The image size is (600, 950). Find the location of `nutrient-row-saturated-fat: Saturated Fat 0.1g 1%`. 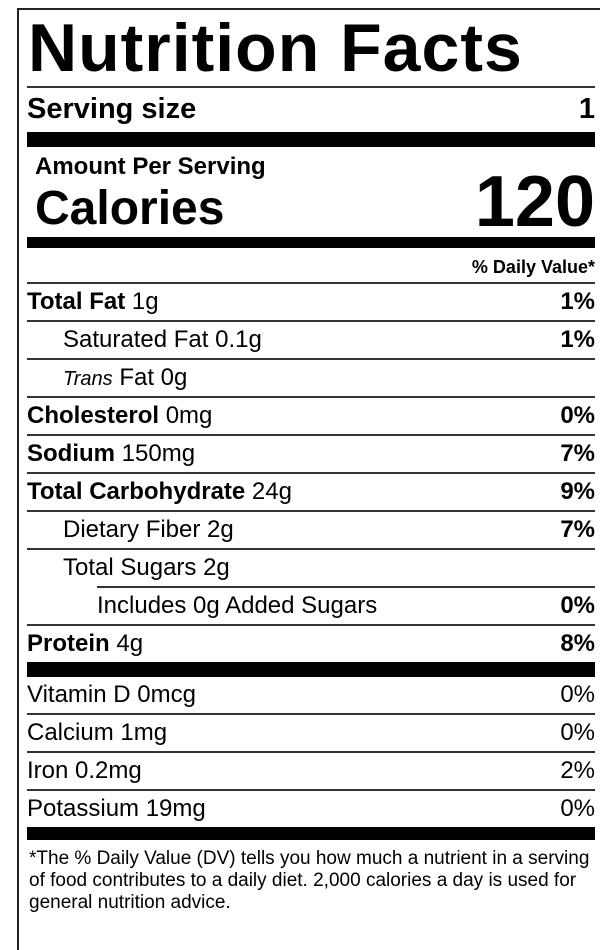

nutrient-row-saturated-fat: Saturated Fat 0.1g 1% is located at coordinates (311, 340).